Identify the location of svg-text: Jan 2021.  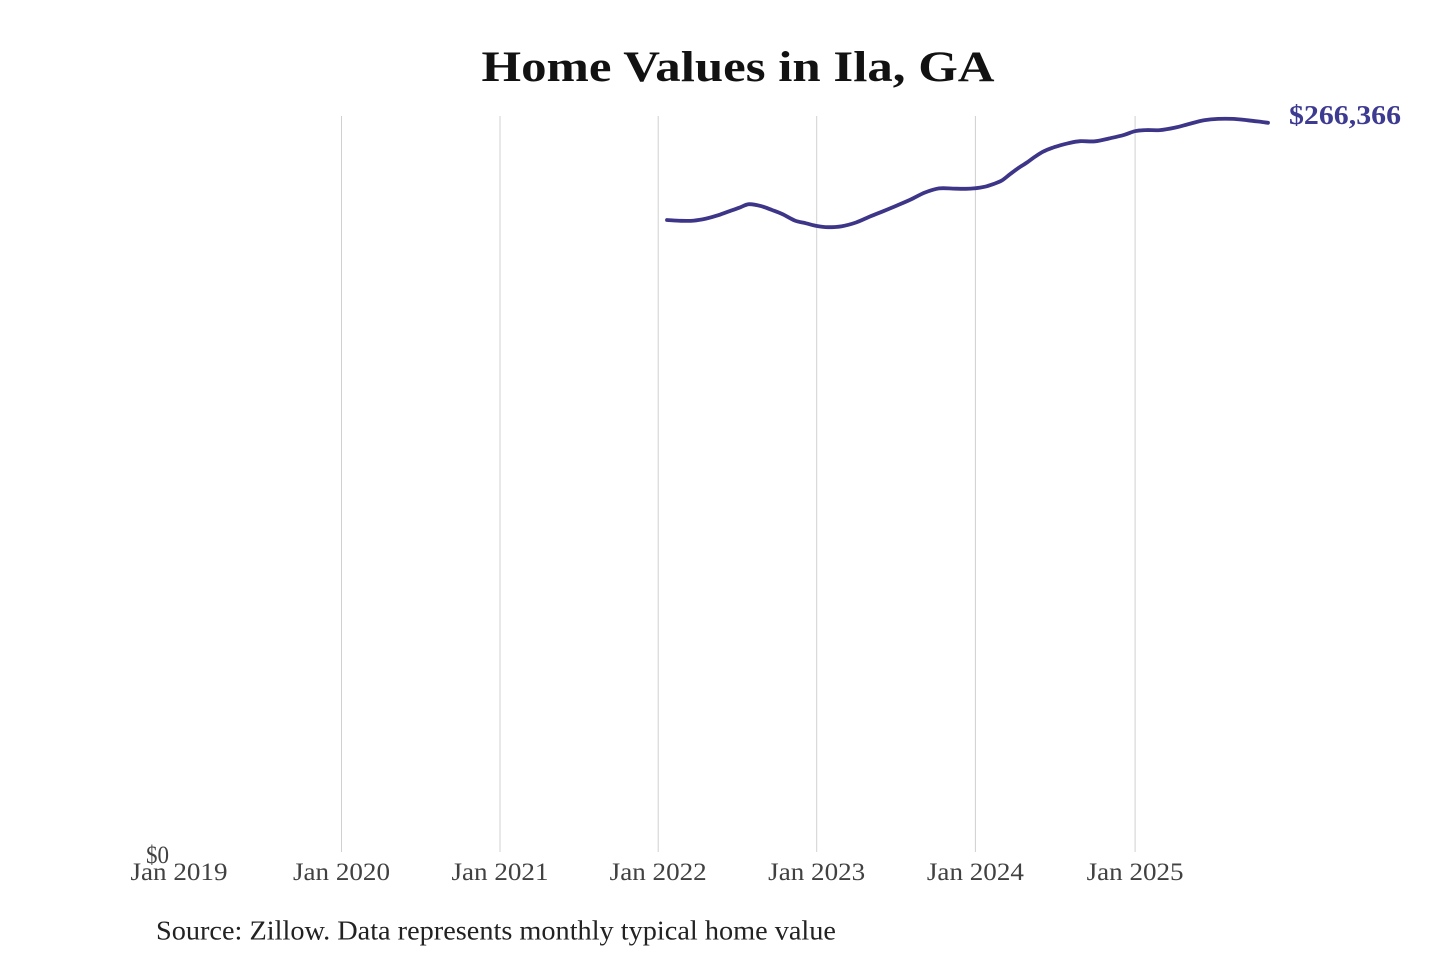
(500, 872).